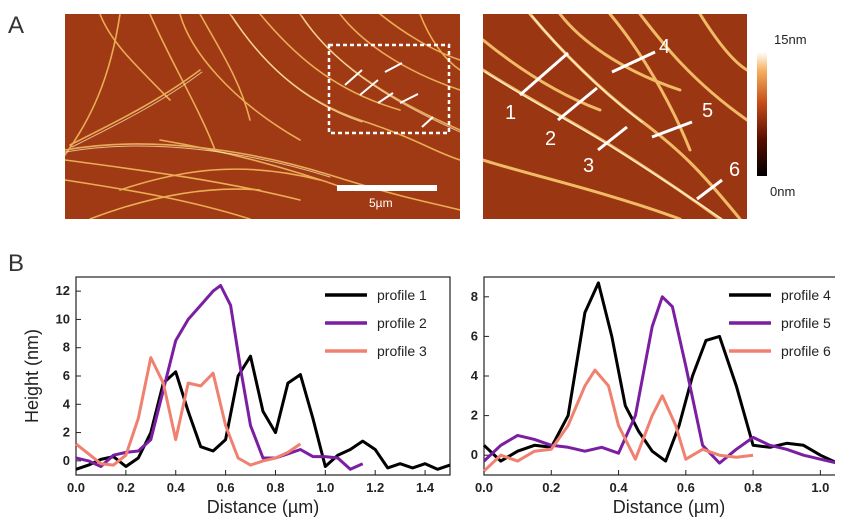  Describe the element at coordinates (735, 170) in the screenshot. I see `profile-number-6: 6` at that location.